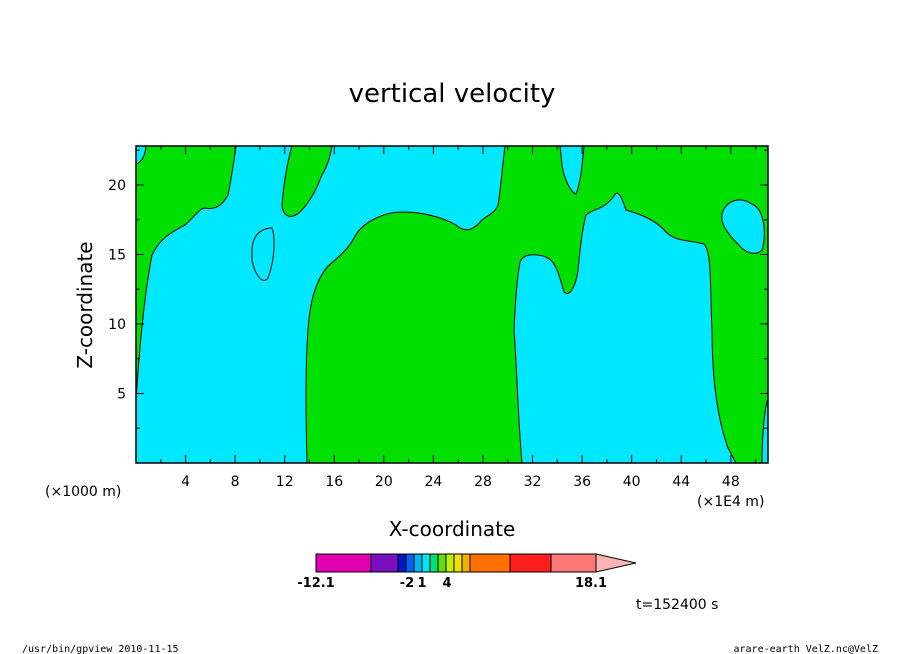  What do you see at coordinates (235, 482) in the screenshot?
I see `x-tick-label: 8` at bounding box center [235, 482].